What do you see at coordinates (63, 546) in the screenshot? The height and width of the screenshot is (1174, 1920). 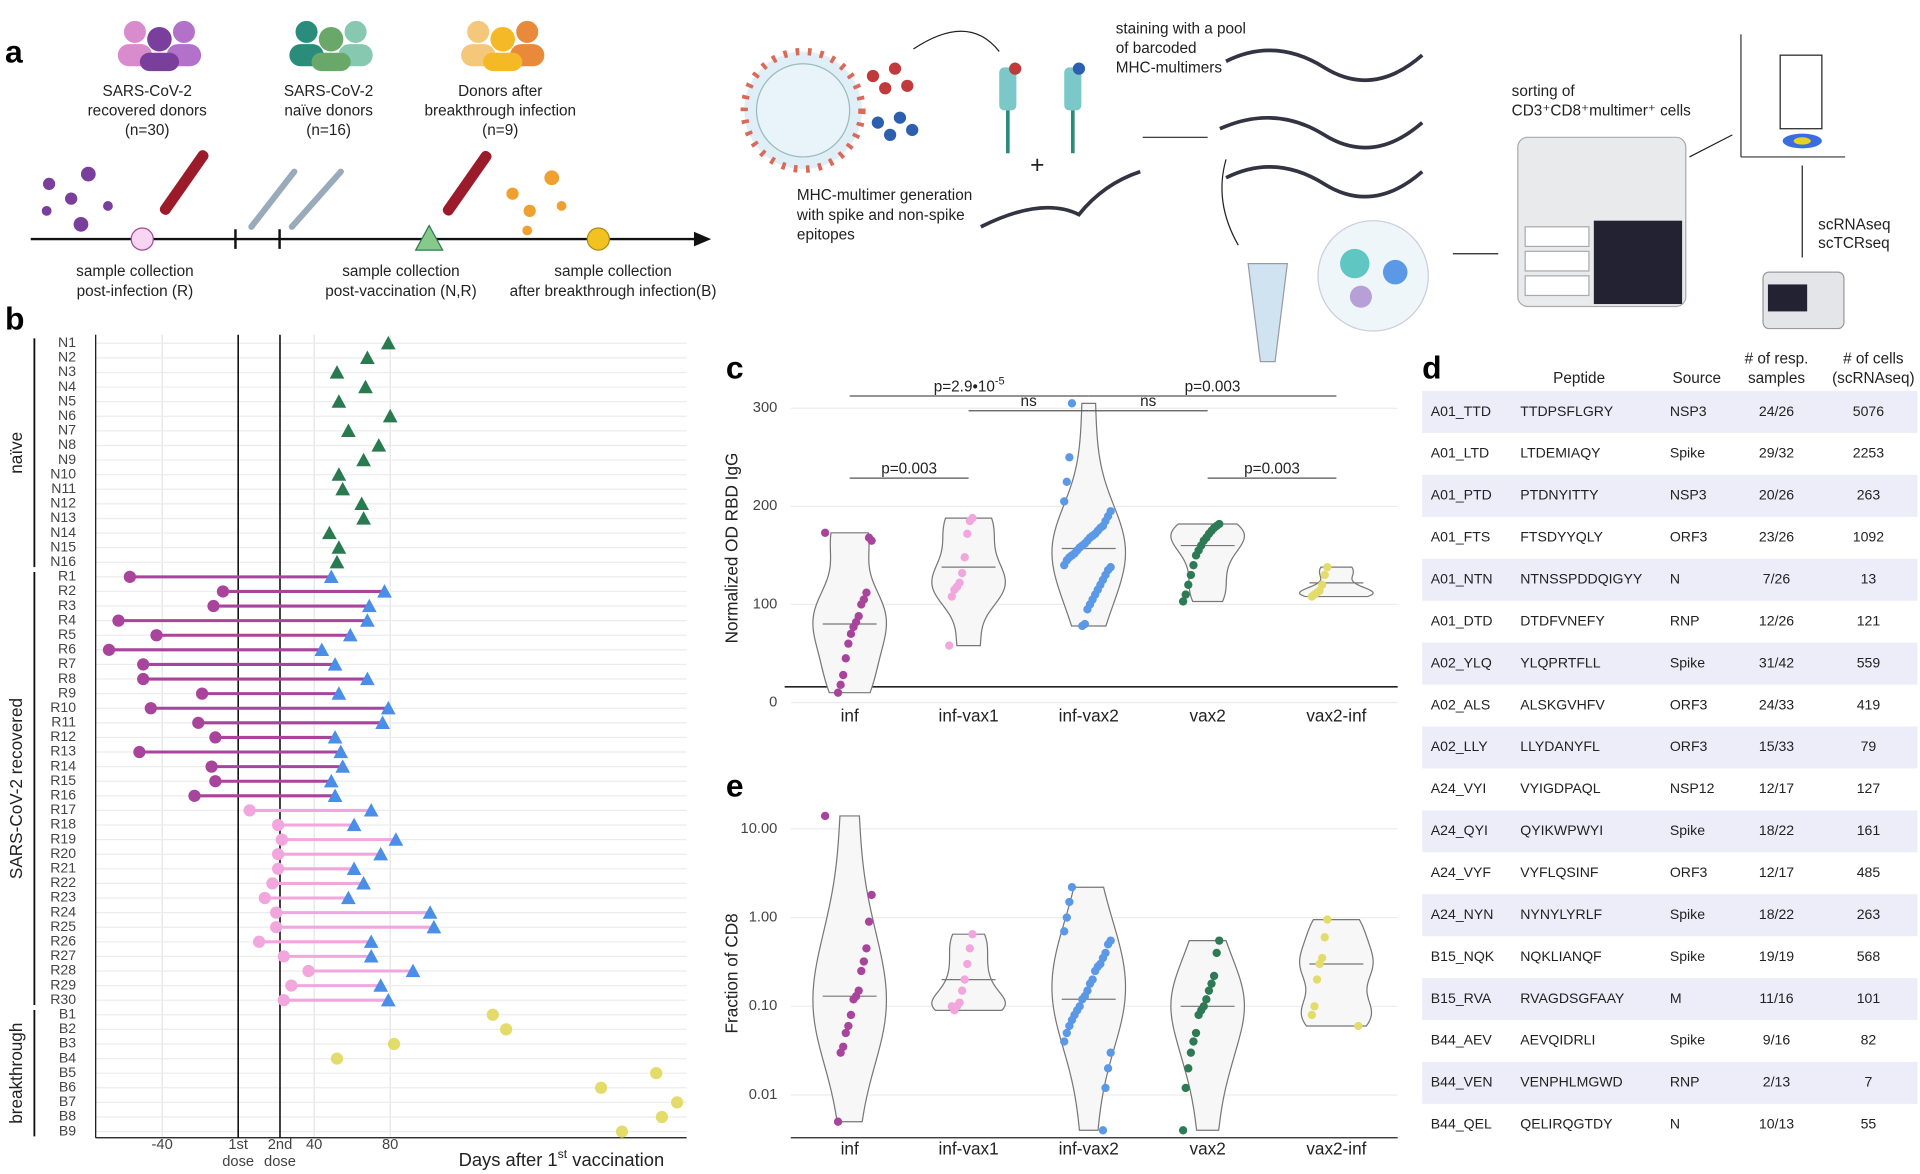 I see `row-label: N15` at bounding box center [63, 546].